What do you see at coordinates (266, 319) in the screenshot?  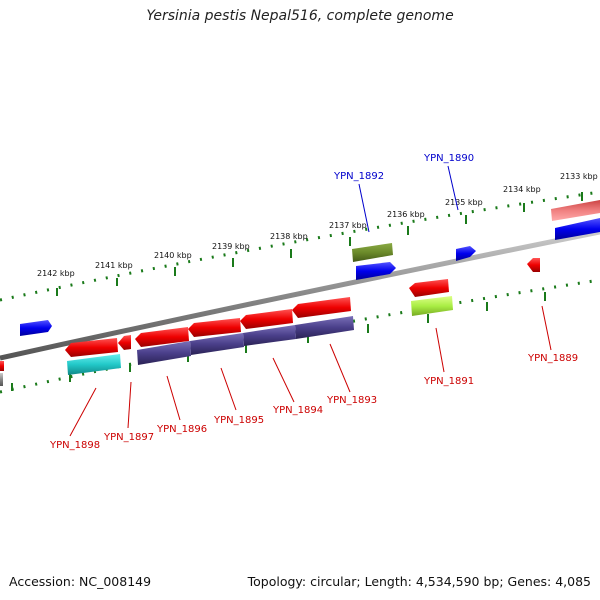 I see `reverse-gene-ypn1894` at bounding box center [266, 319].